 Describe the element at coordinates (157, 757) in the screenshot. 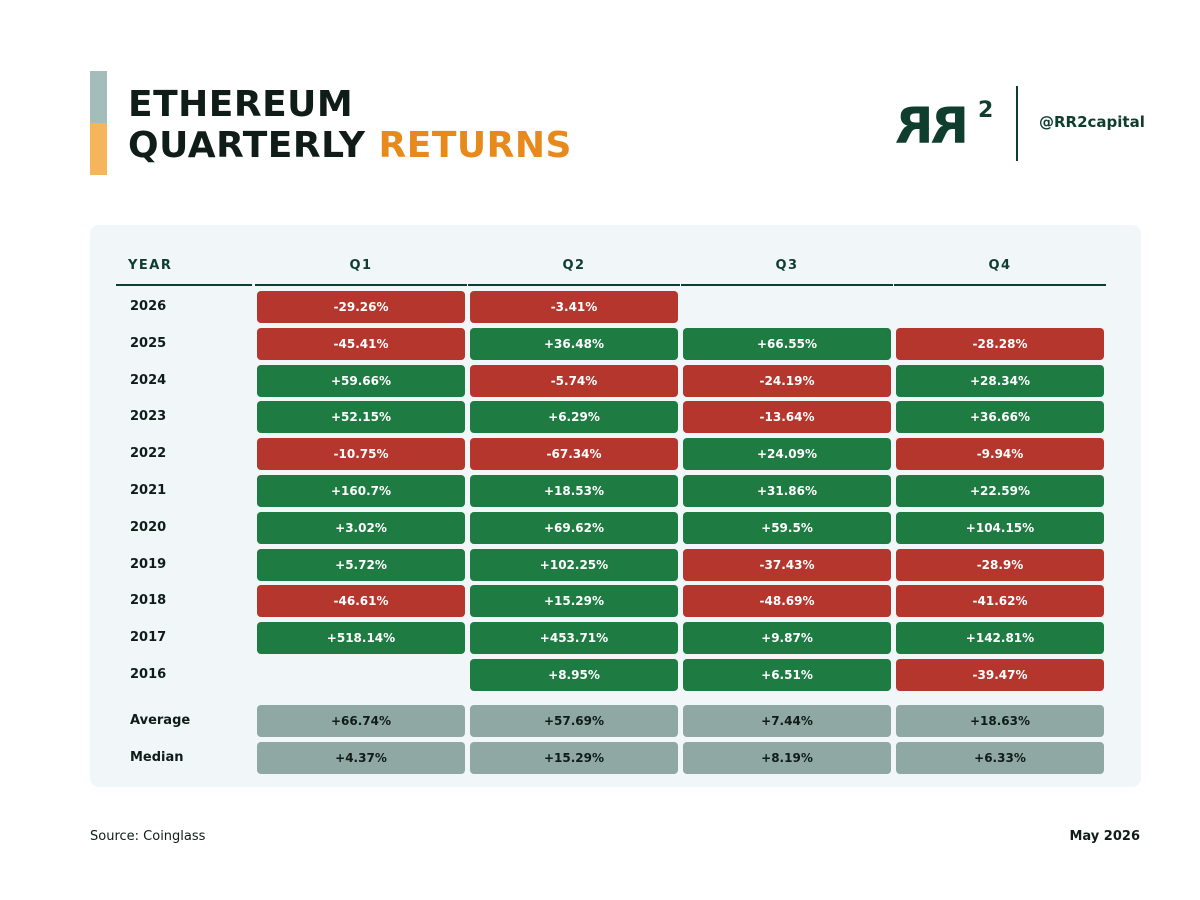

I see `summary-label-median: Median` at that location.